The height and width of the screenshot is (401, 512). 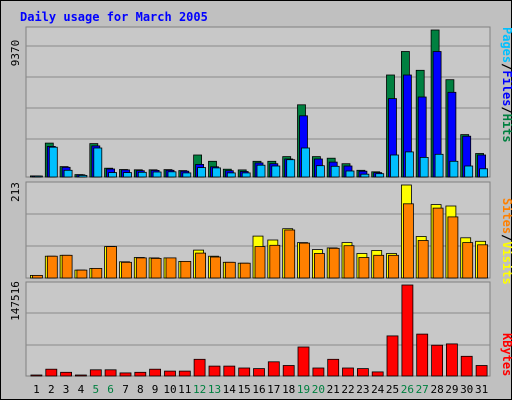 What do you see at coordinates (303, 389) in the screenshot?
I see `day-label-19: 19` at bounding box center [303, 389].